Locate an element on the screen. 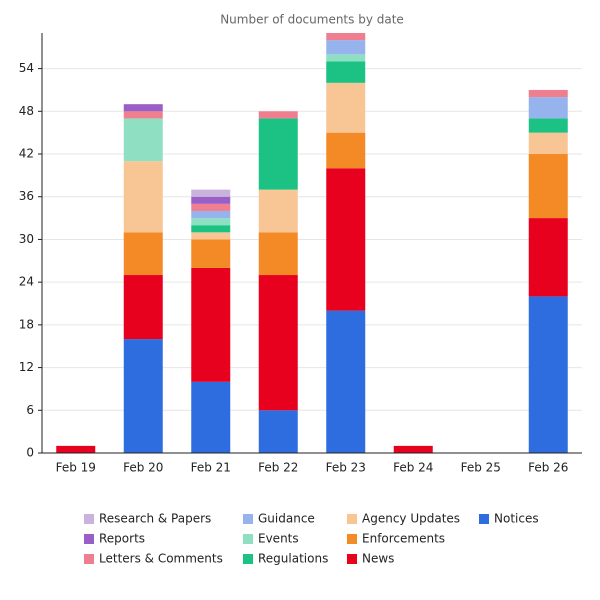 The height and width of the screenshot is (600, 600). y-tick-label: 54 is located at coordinates (26, 68).